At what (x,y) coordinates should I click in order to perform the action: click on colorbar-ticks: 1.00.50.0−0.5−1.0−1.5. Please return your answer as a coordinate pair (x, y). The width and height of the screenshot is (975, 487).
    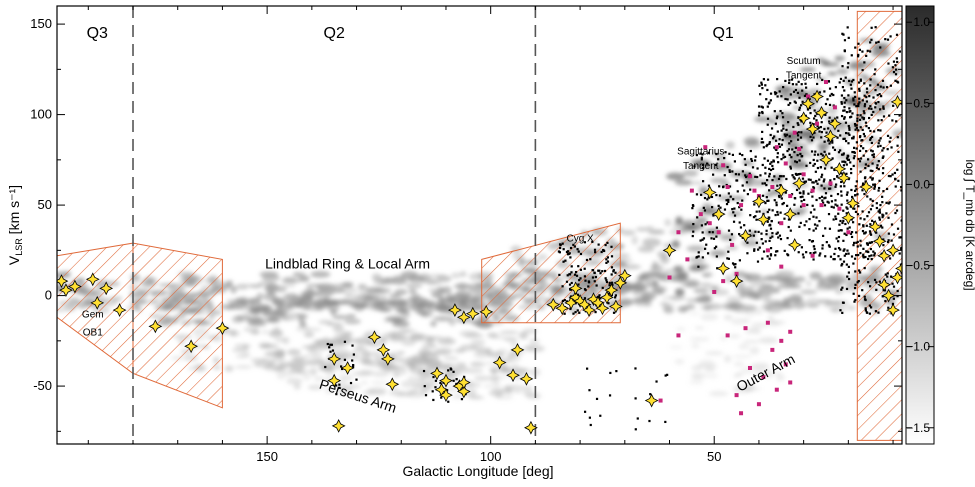
    Looking at the image, I should click on (920, 225).